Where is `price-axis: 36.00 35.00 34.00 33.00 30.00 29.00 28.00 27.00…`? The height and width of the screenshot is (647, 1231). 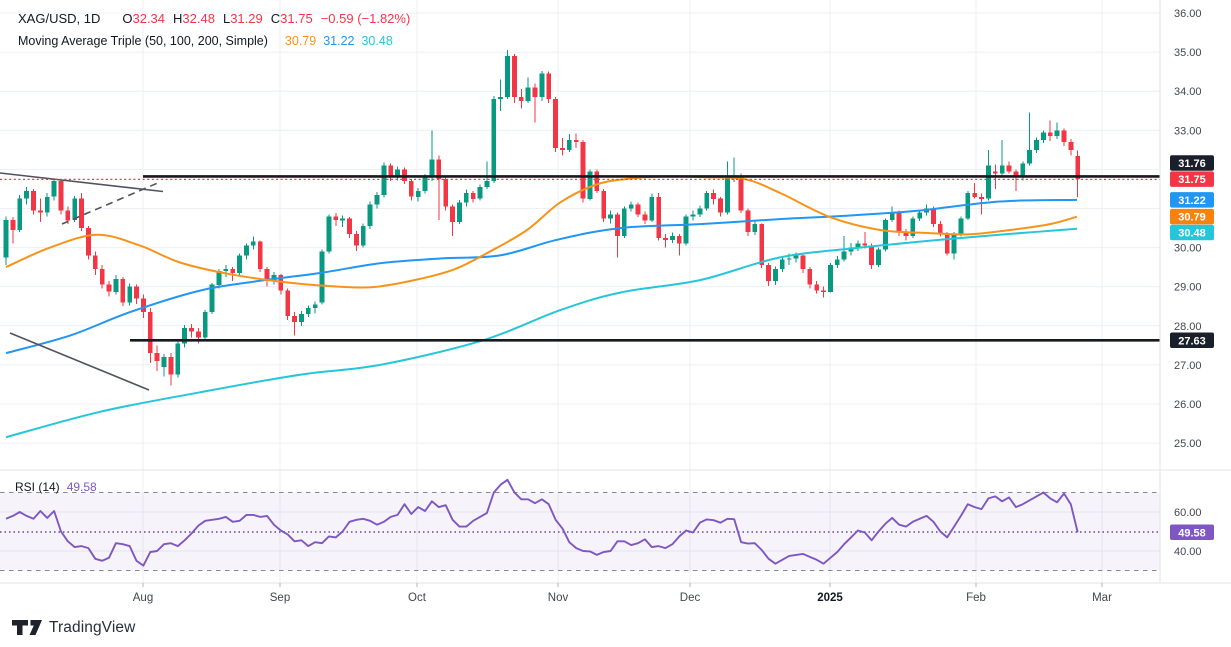
price-axis: 36.00 35.00 34.00 33.00 30.00 29.00 28.00 27.00… is located at coordinates (1192, 283).